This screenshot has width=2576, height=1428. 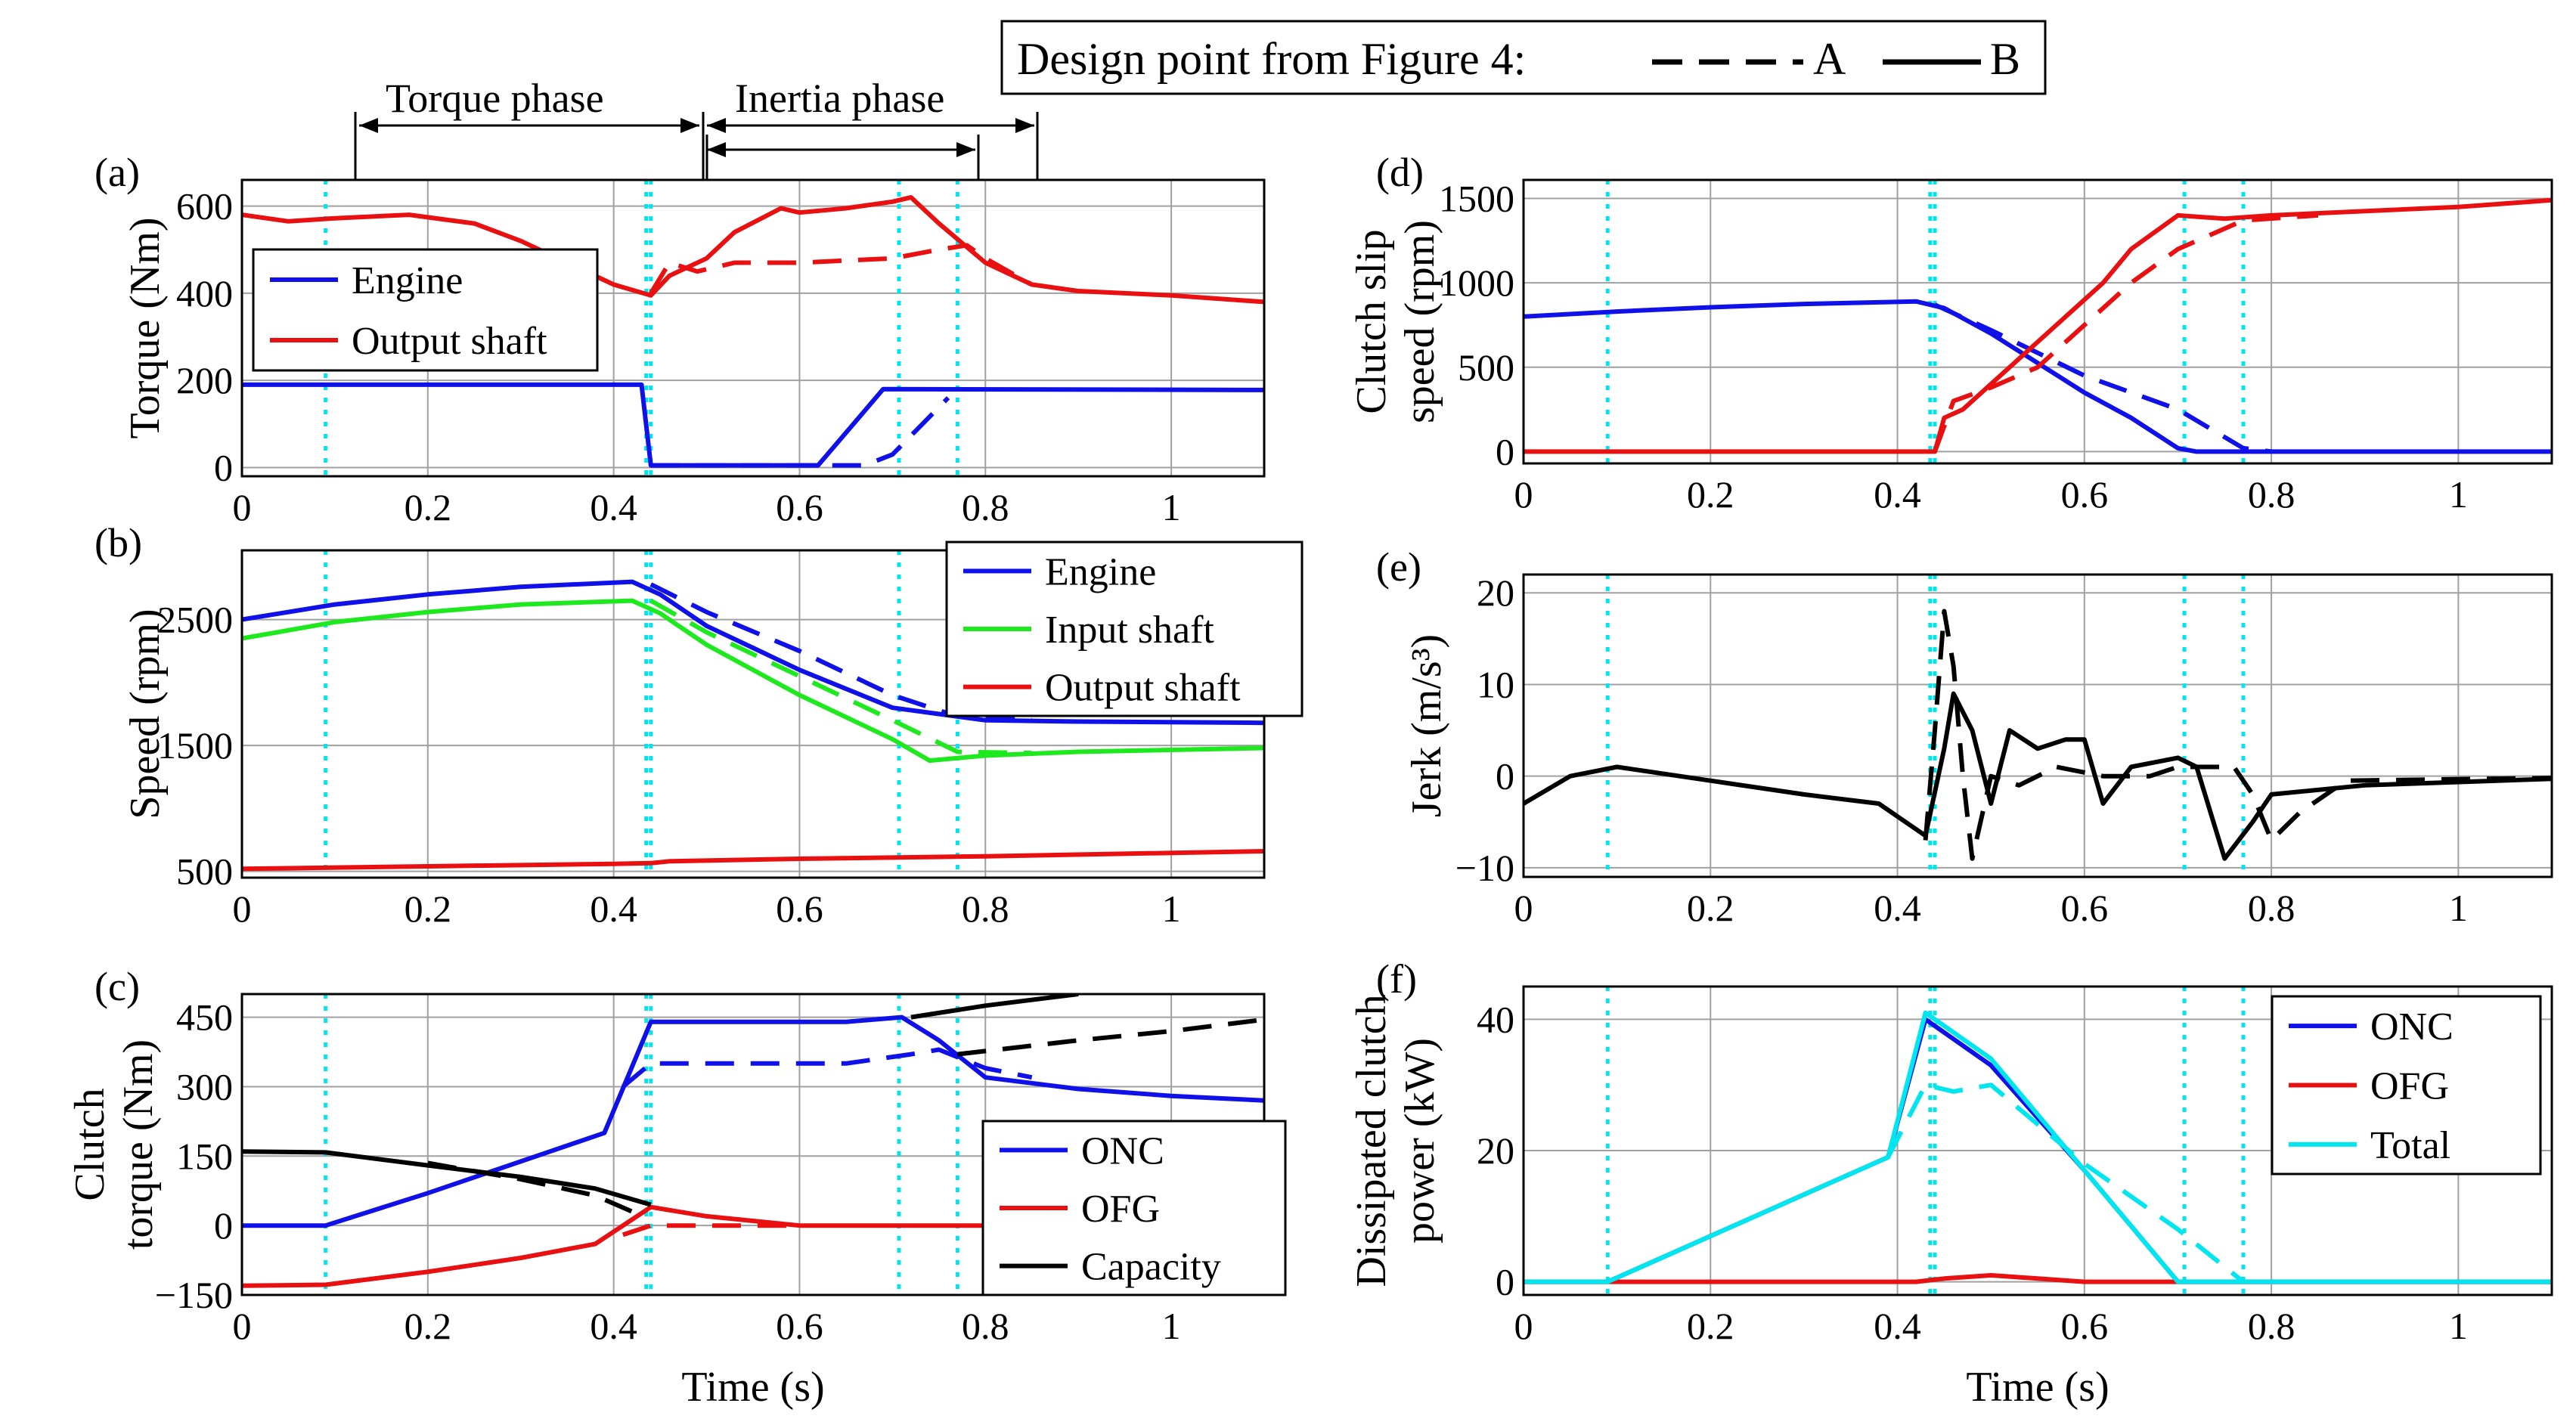 What do you see at coordinates (1151, 1267) in the screenshot?
I see `legend-label: Capacity` at bounding box center [1151, 1267].